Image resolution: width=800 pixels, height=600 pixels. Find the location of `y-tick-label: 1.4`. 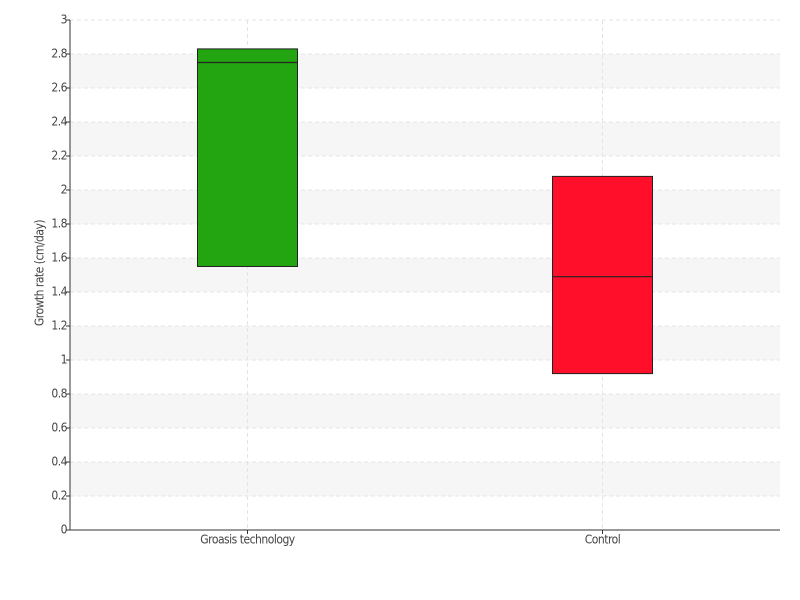

y-tick-label: 1.4 is located at coordinates (59, 292).